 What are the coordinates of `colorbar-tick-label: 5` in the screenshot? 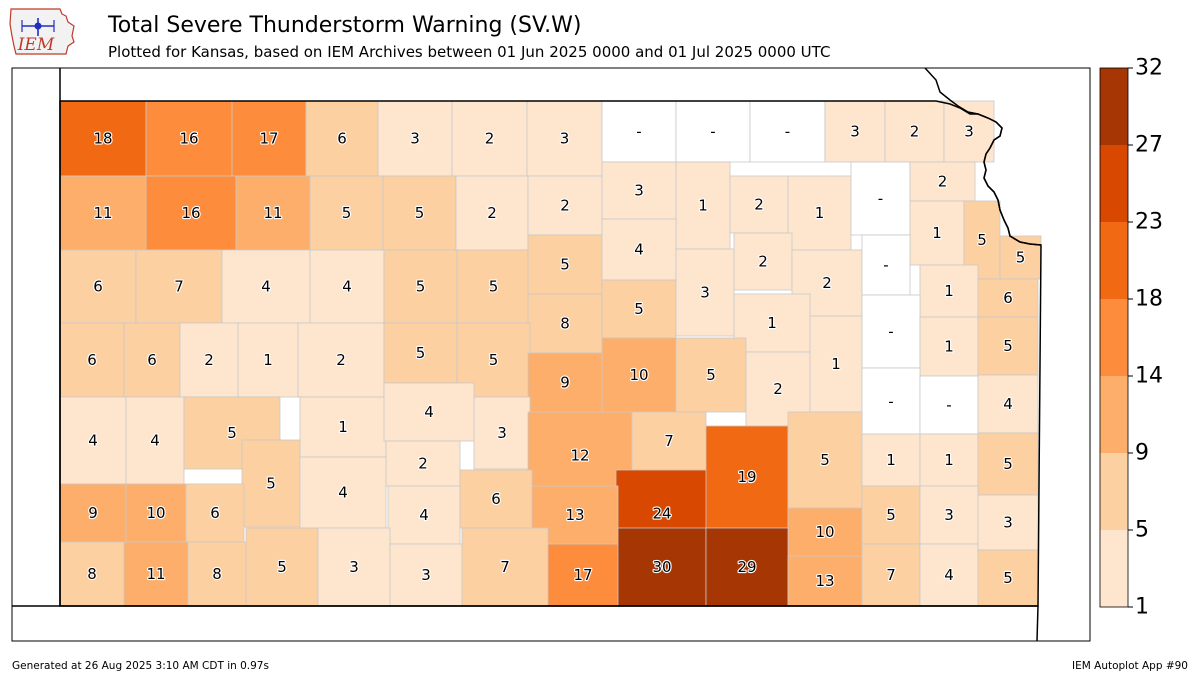 It's located at (1142, 530).